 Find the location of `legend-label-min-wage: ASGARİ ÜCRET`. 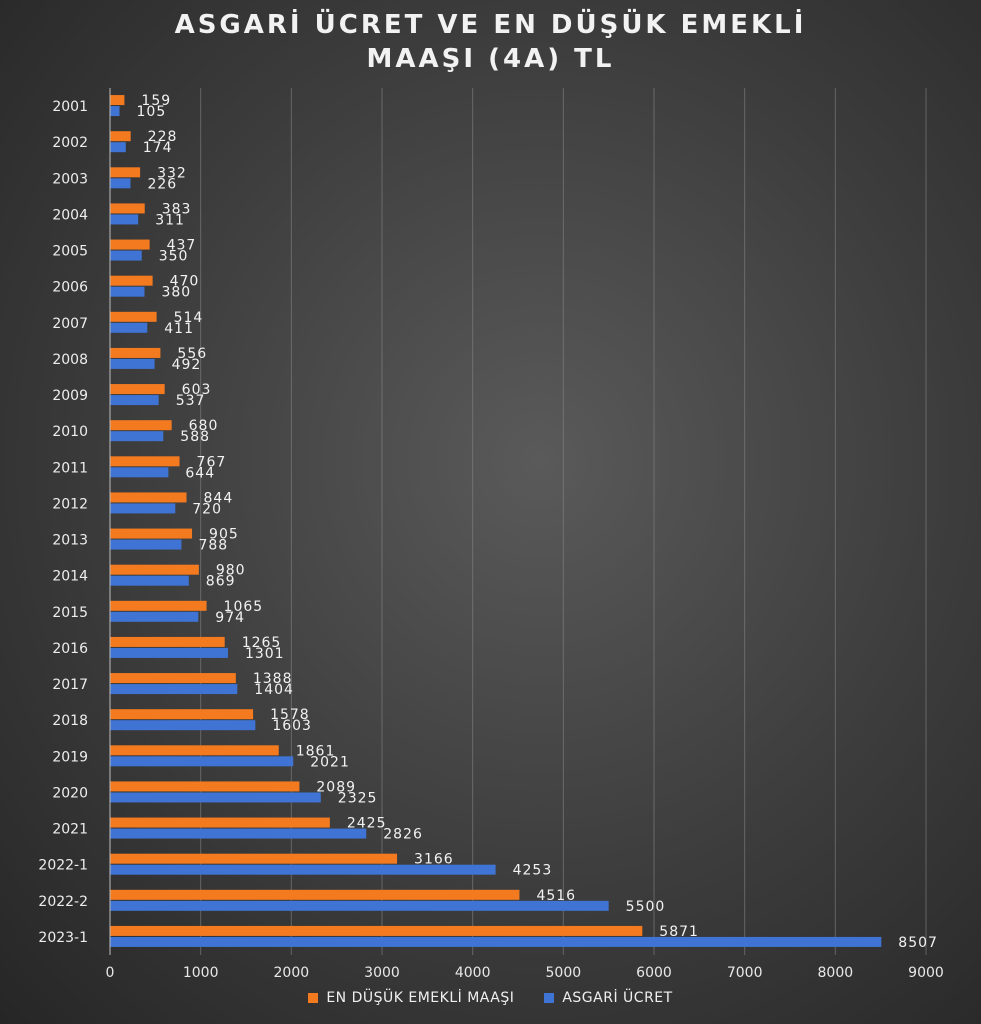

legend-label-min-wage: ASGARİ ÜCRET is located at coordinates (617, 998).